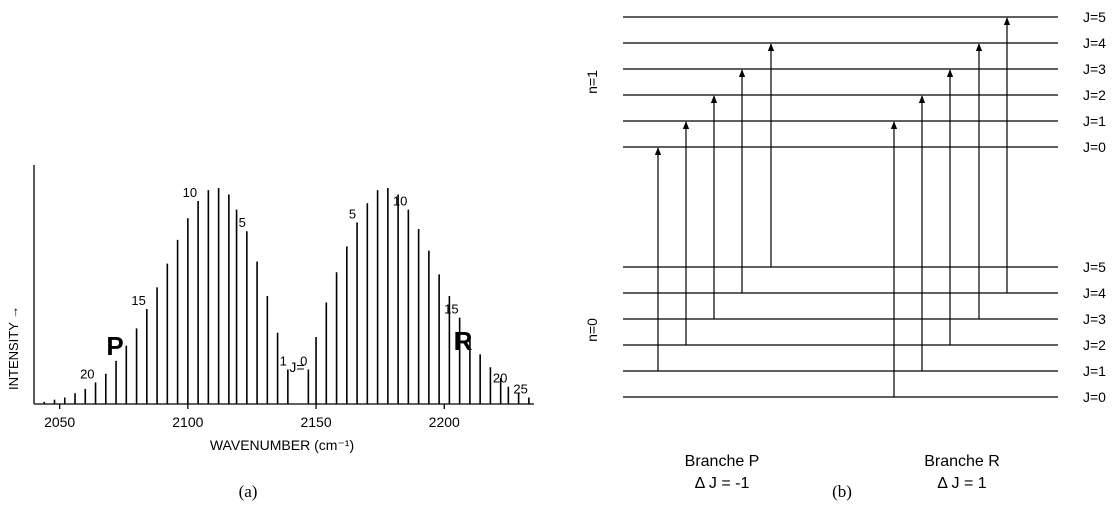 The image size is (1120, 509). Describe the element at coordinates (248, 491) in the screenshot. I see `caption-a: (a)` at that location.